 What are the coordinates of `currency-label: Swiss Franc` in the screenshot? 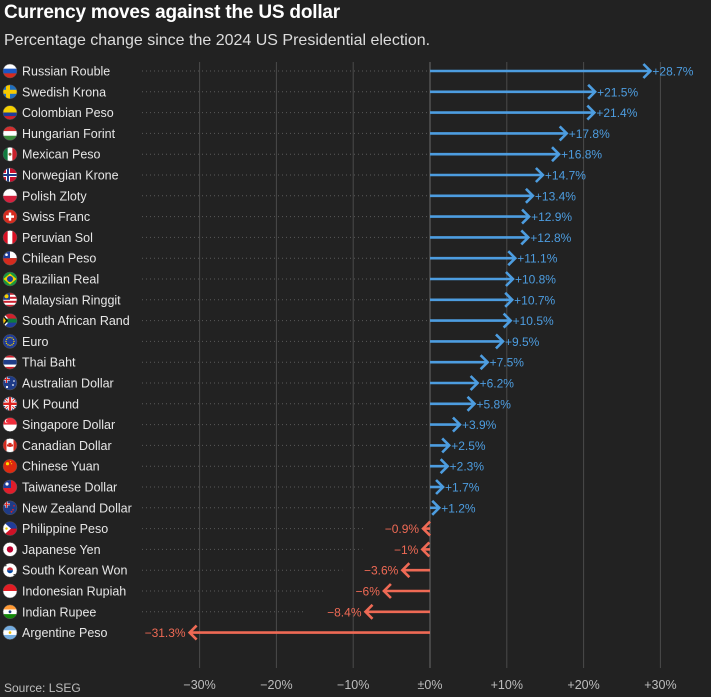 It's located at (56, 217).